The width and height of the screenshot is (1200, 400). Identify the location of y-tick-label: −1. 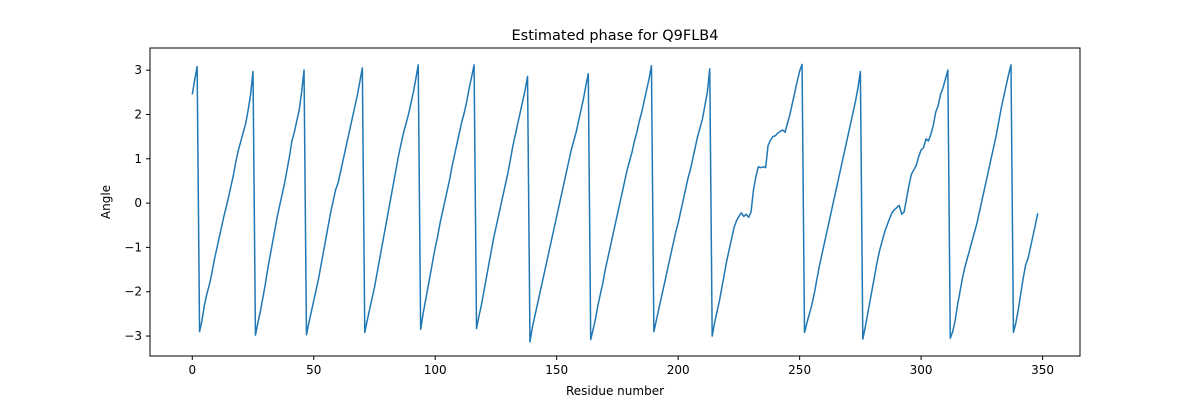
(133, 247).